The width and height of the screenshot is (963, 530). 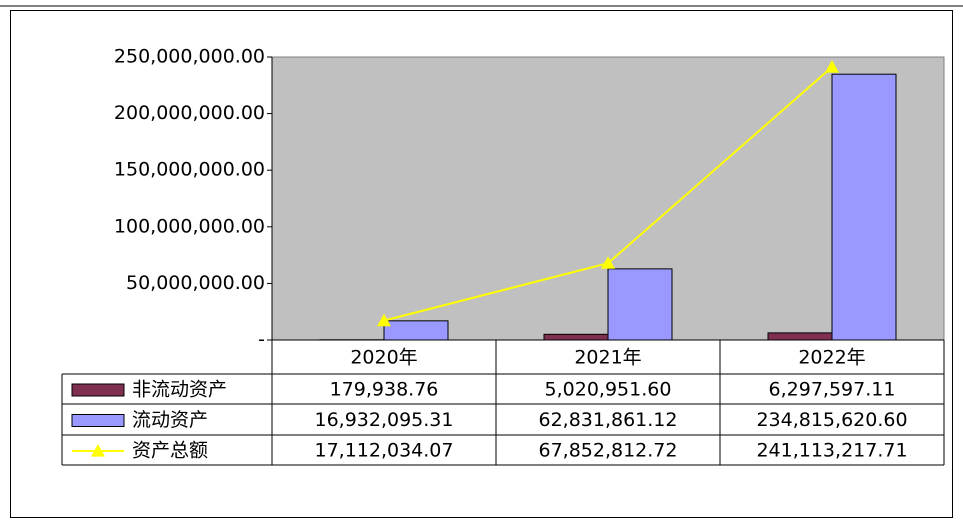 I want to click on y-tick-label: -, so click(x=261, y=340).